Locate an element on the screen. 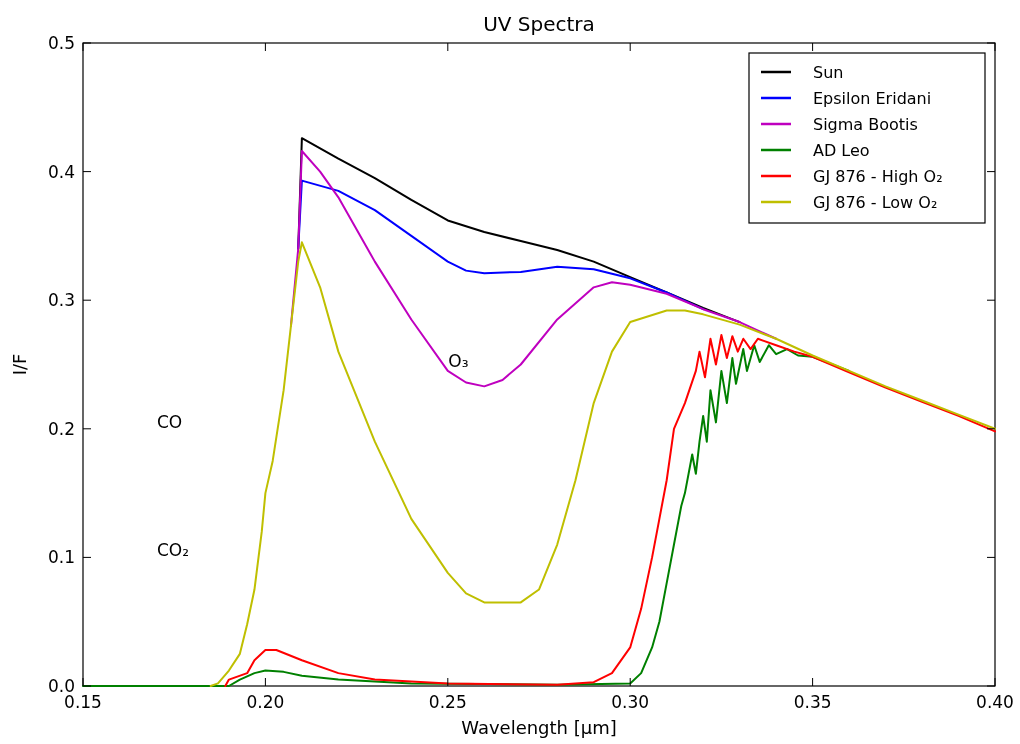 The image size is (1020, 744). legend-label: Sun is located at coordinates (828, 72).